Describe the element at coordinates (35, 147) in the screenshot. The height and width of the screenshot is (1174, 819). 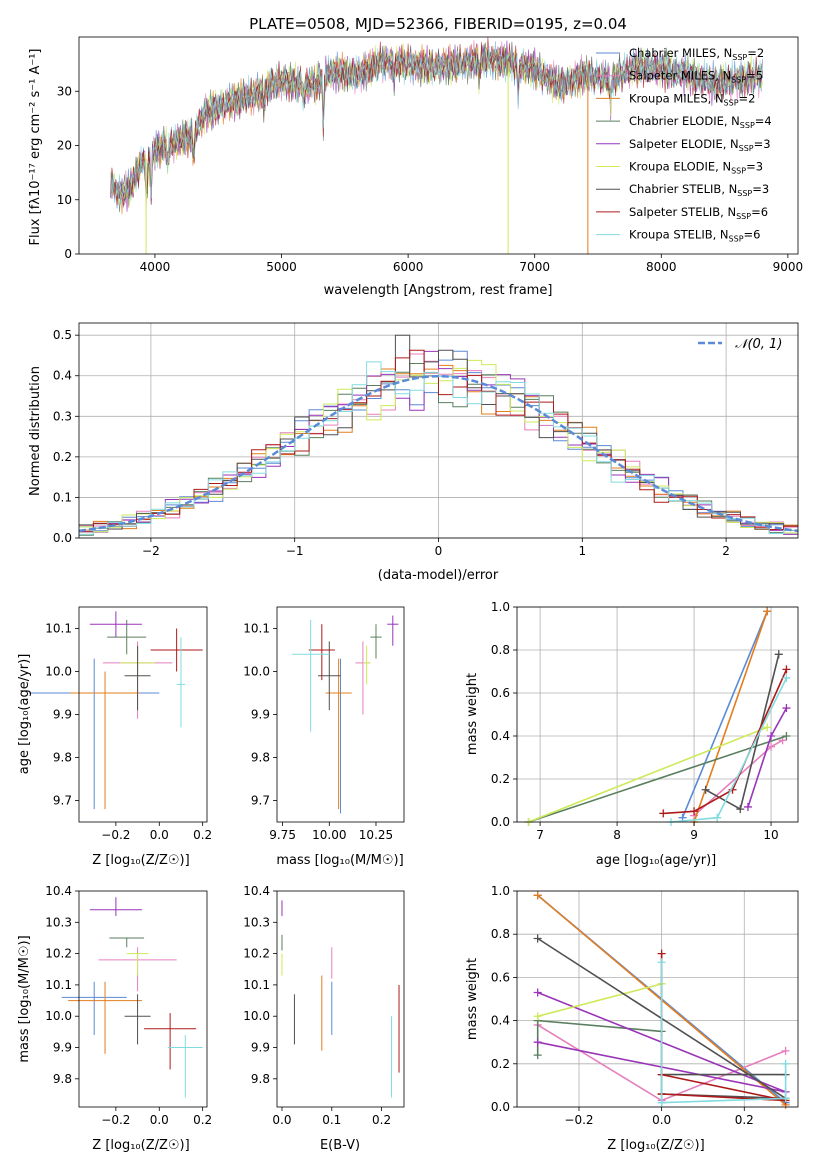
I see `spectrum-ylabel: Flux [fλ10⁻¹⁷ erg cm⁻² s⁻¹ A⁻¹]` at that location.